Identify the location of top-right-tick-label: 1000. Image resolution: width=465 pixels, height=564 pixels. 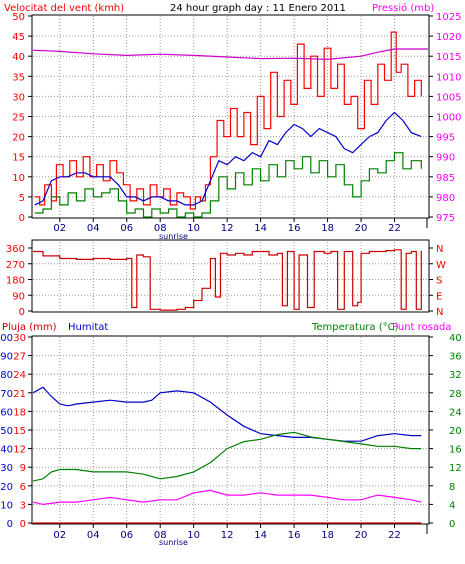
(448, 118).